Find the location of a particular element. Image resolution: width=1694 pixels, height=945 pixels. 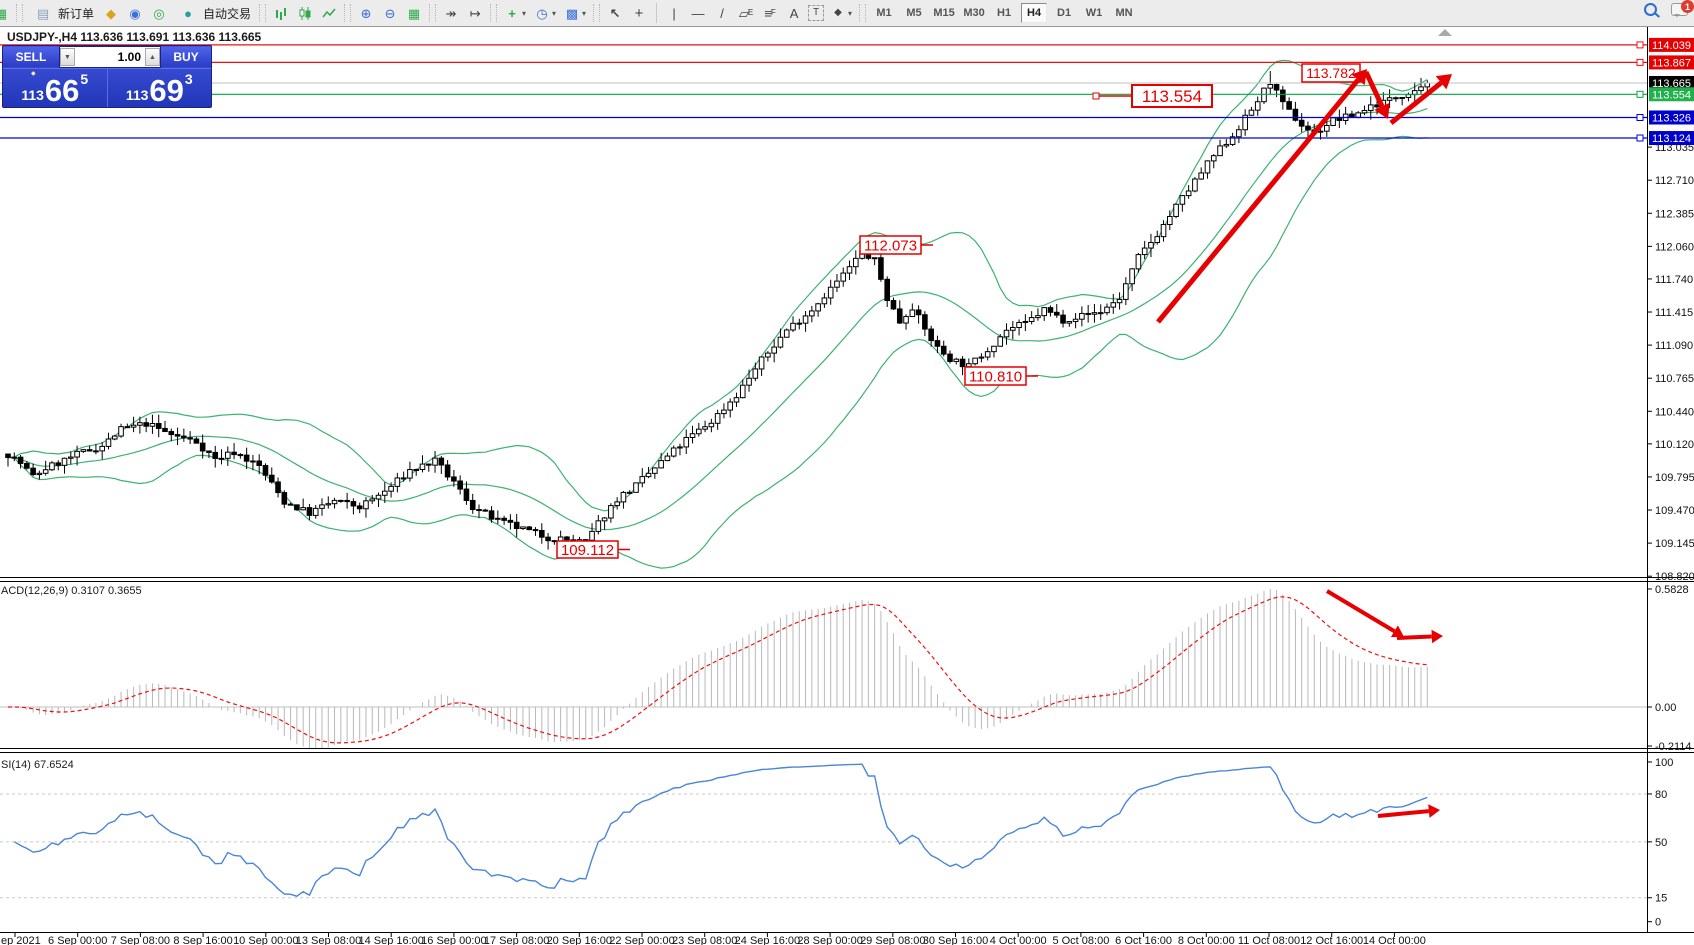

timeframe-button-m15: M15 is located at coordinates (944, 13).